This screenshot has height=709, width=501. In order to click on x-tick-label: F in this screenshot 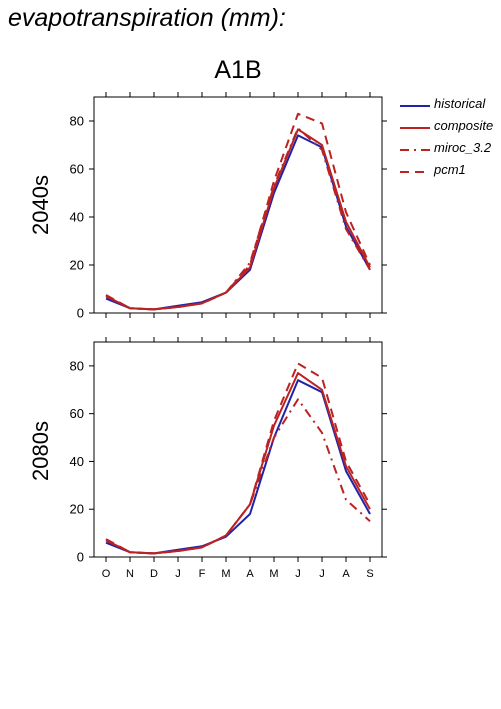, I will do `click(202, 574)`.